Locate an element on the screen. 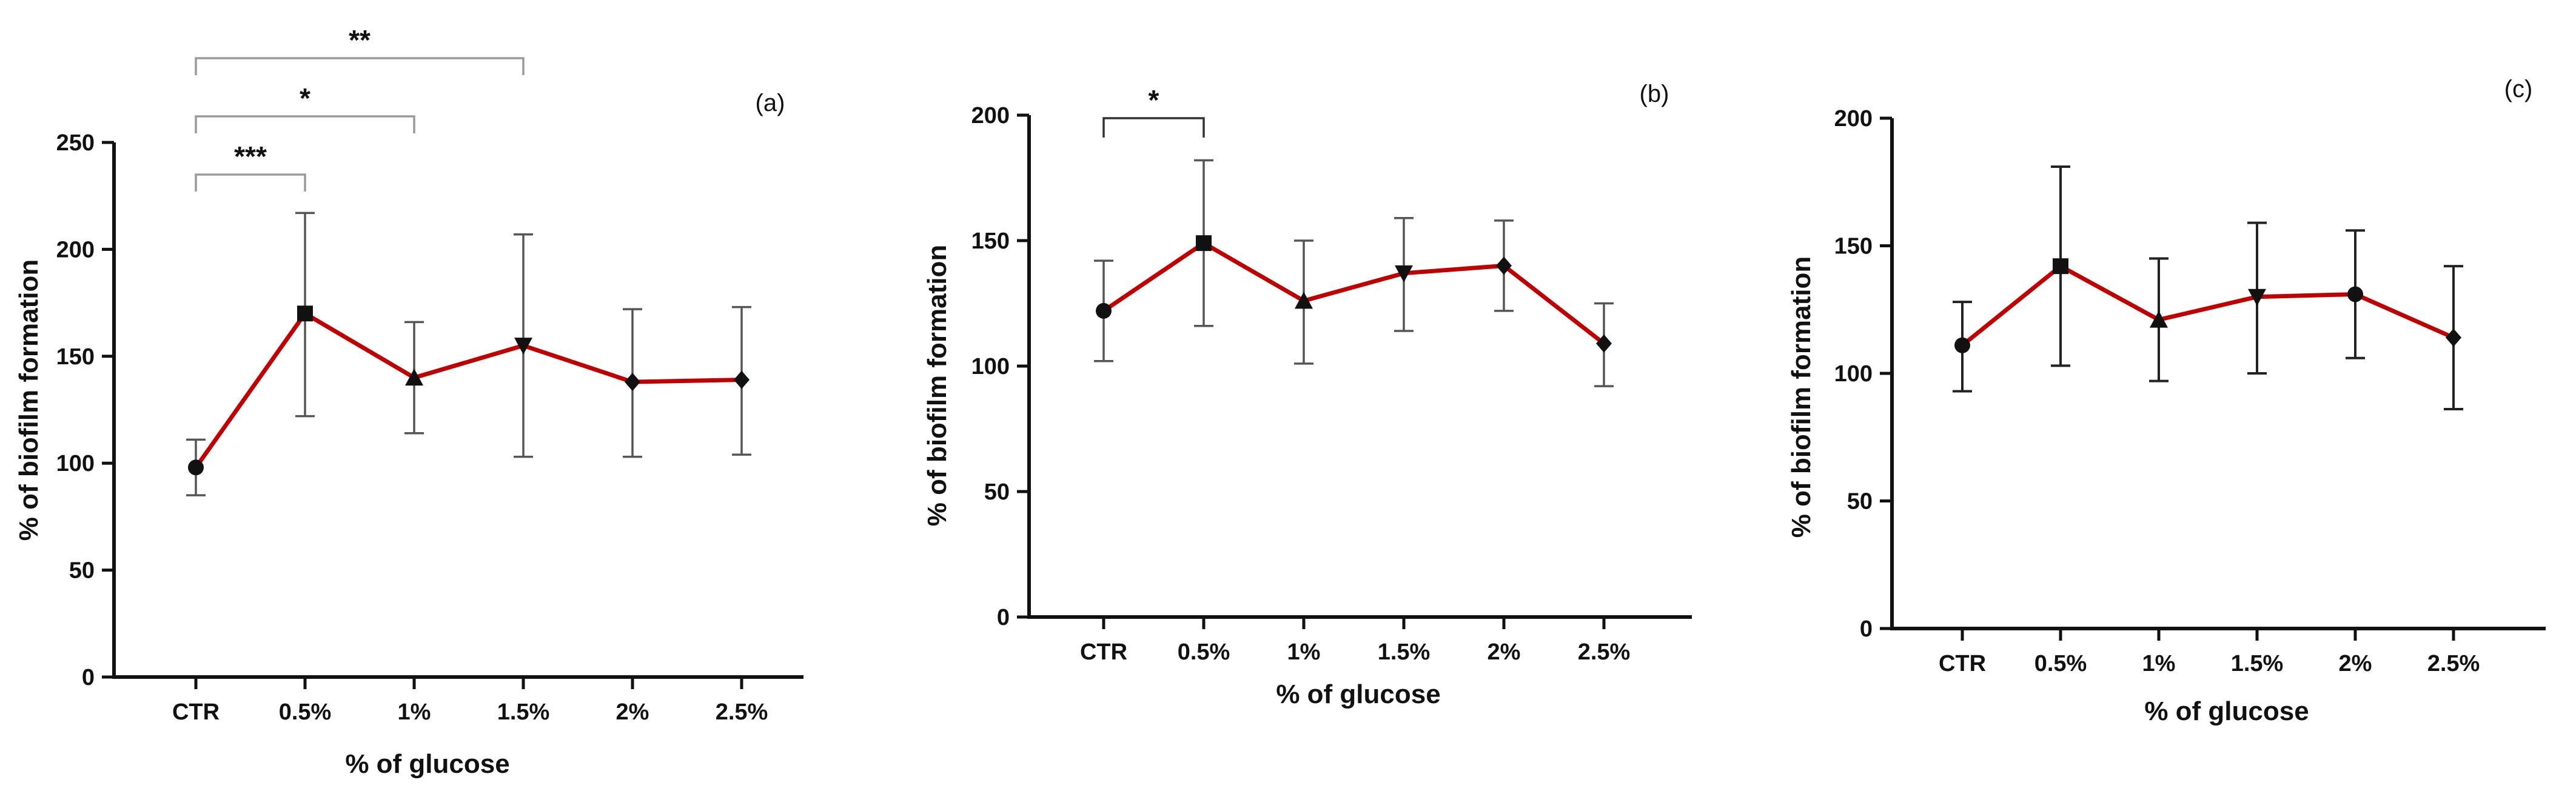  panel-c-y-tick-label: 50 is located at coordinates (1860, 502).